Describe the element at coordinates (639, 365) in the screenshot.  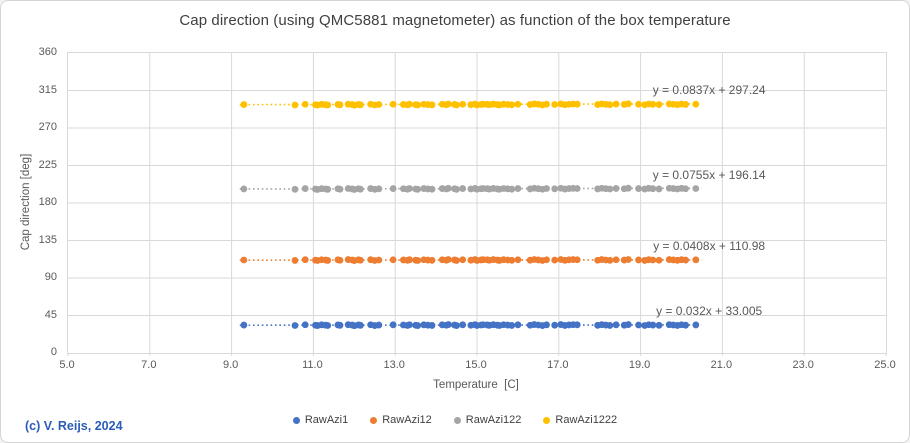
I see `x-tick-label: 19.0` at that location.